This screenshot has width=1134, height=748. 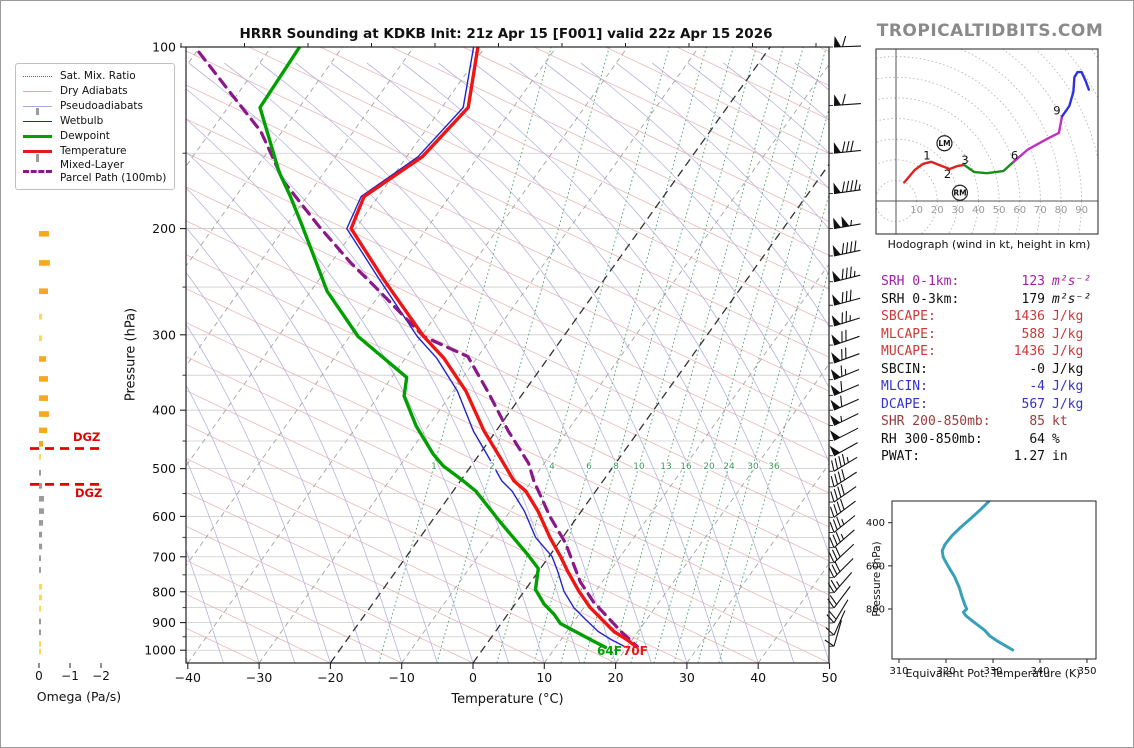 I want to click on temperature-axis-title: Temperature (°C), so click(x=507, y=699).